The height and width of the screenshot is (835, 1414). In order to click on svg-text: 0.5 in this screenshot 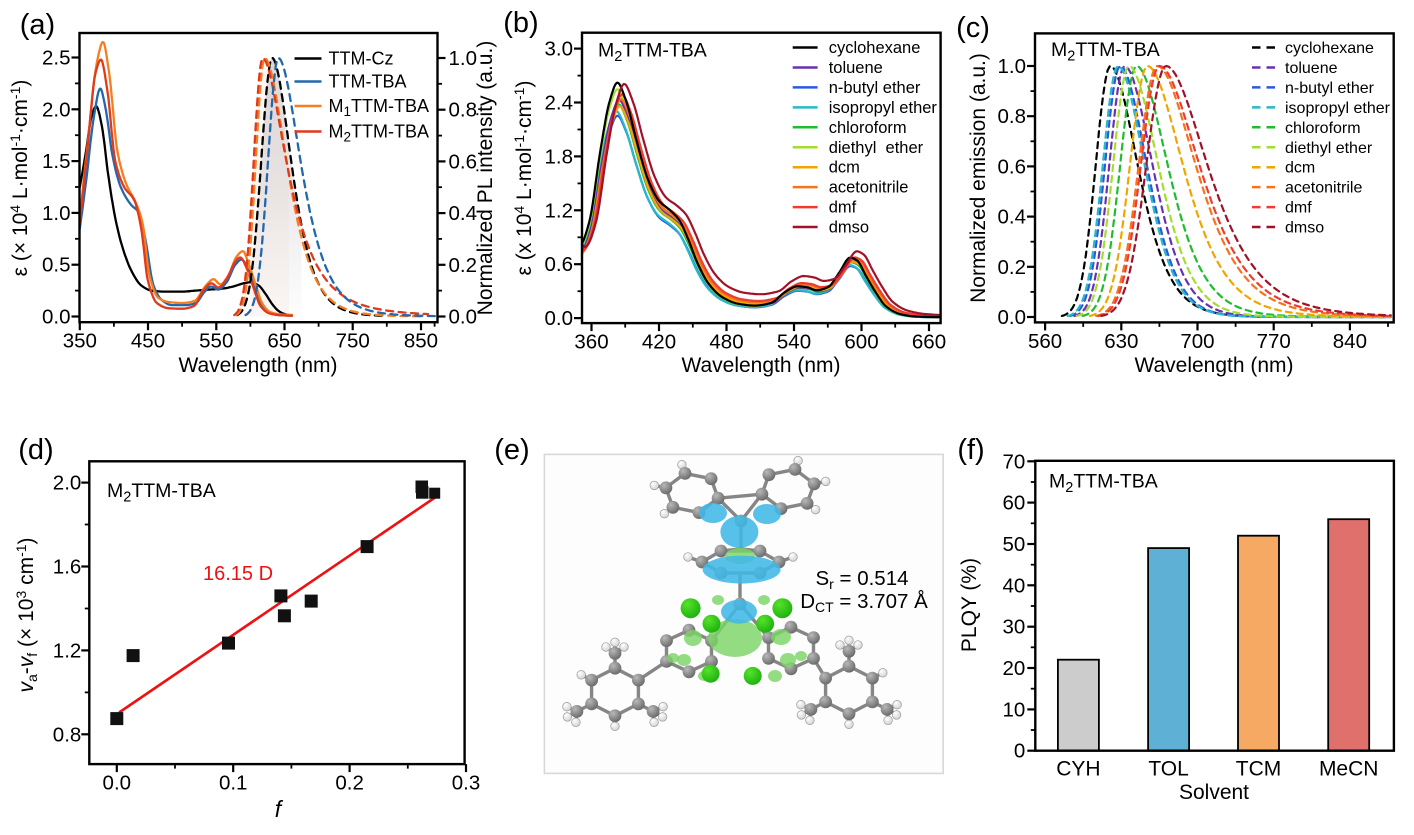, I will do `click(56, 265)`.